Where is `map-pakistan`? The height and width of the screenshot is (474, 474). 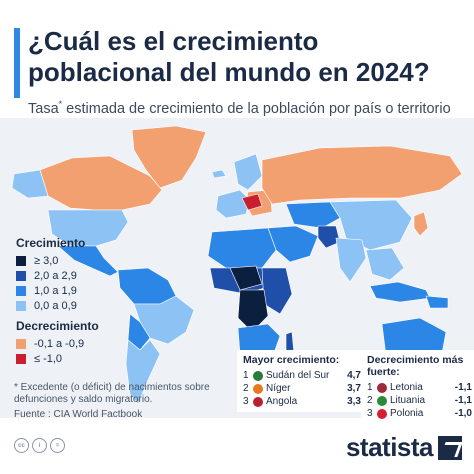
map-pakistan is located at coordinates (329, 237).